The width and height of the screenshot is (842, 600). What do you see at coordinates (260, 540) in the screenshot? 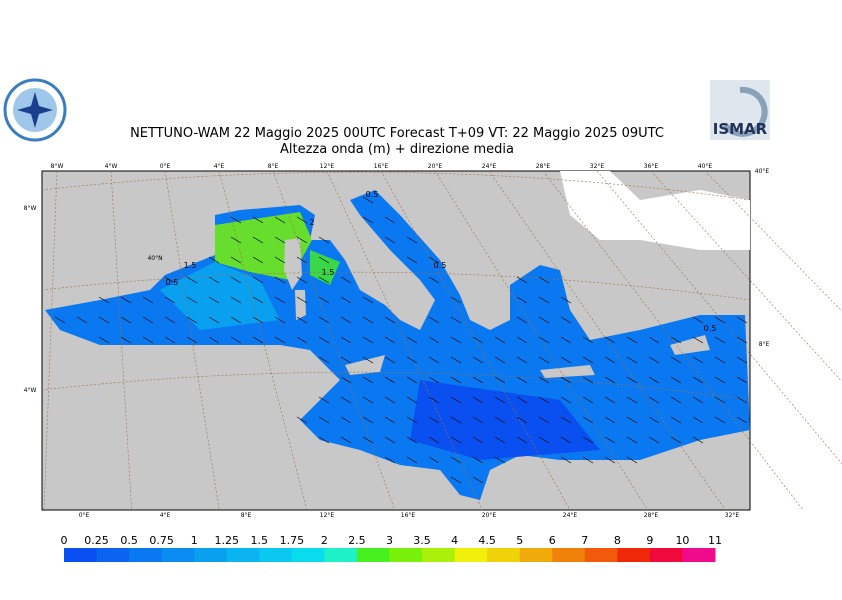
I see `colorbar-label: 1.5` at bounding box center [260, 540].